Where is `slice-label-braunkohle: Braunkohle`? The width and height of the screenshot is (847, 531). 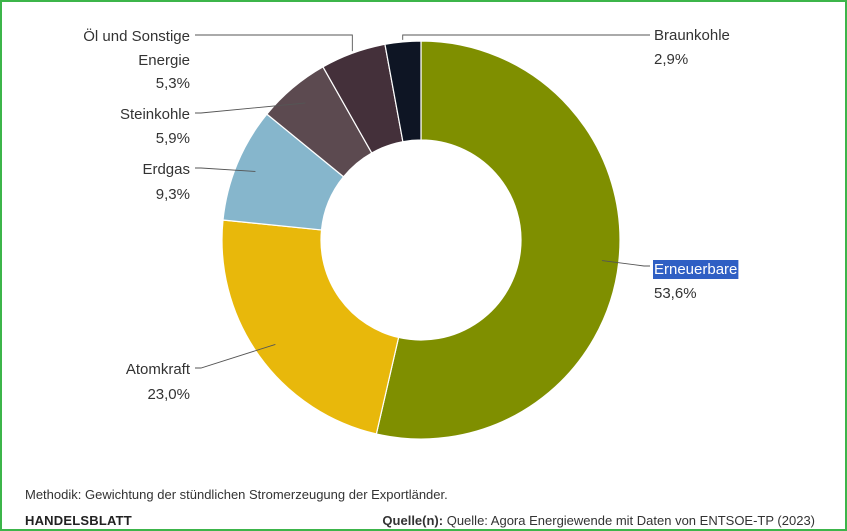
slice-label-braunkohle: Braunkohle is located at coordinates (692, 35).